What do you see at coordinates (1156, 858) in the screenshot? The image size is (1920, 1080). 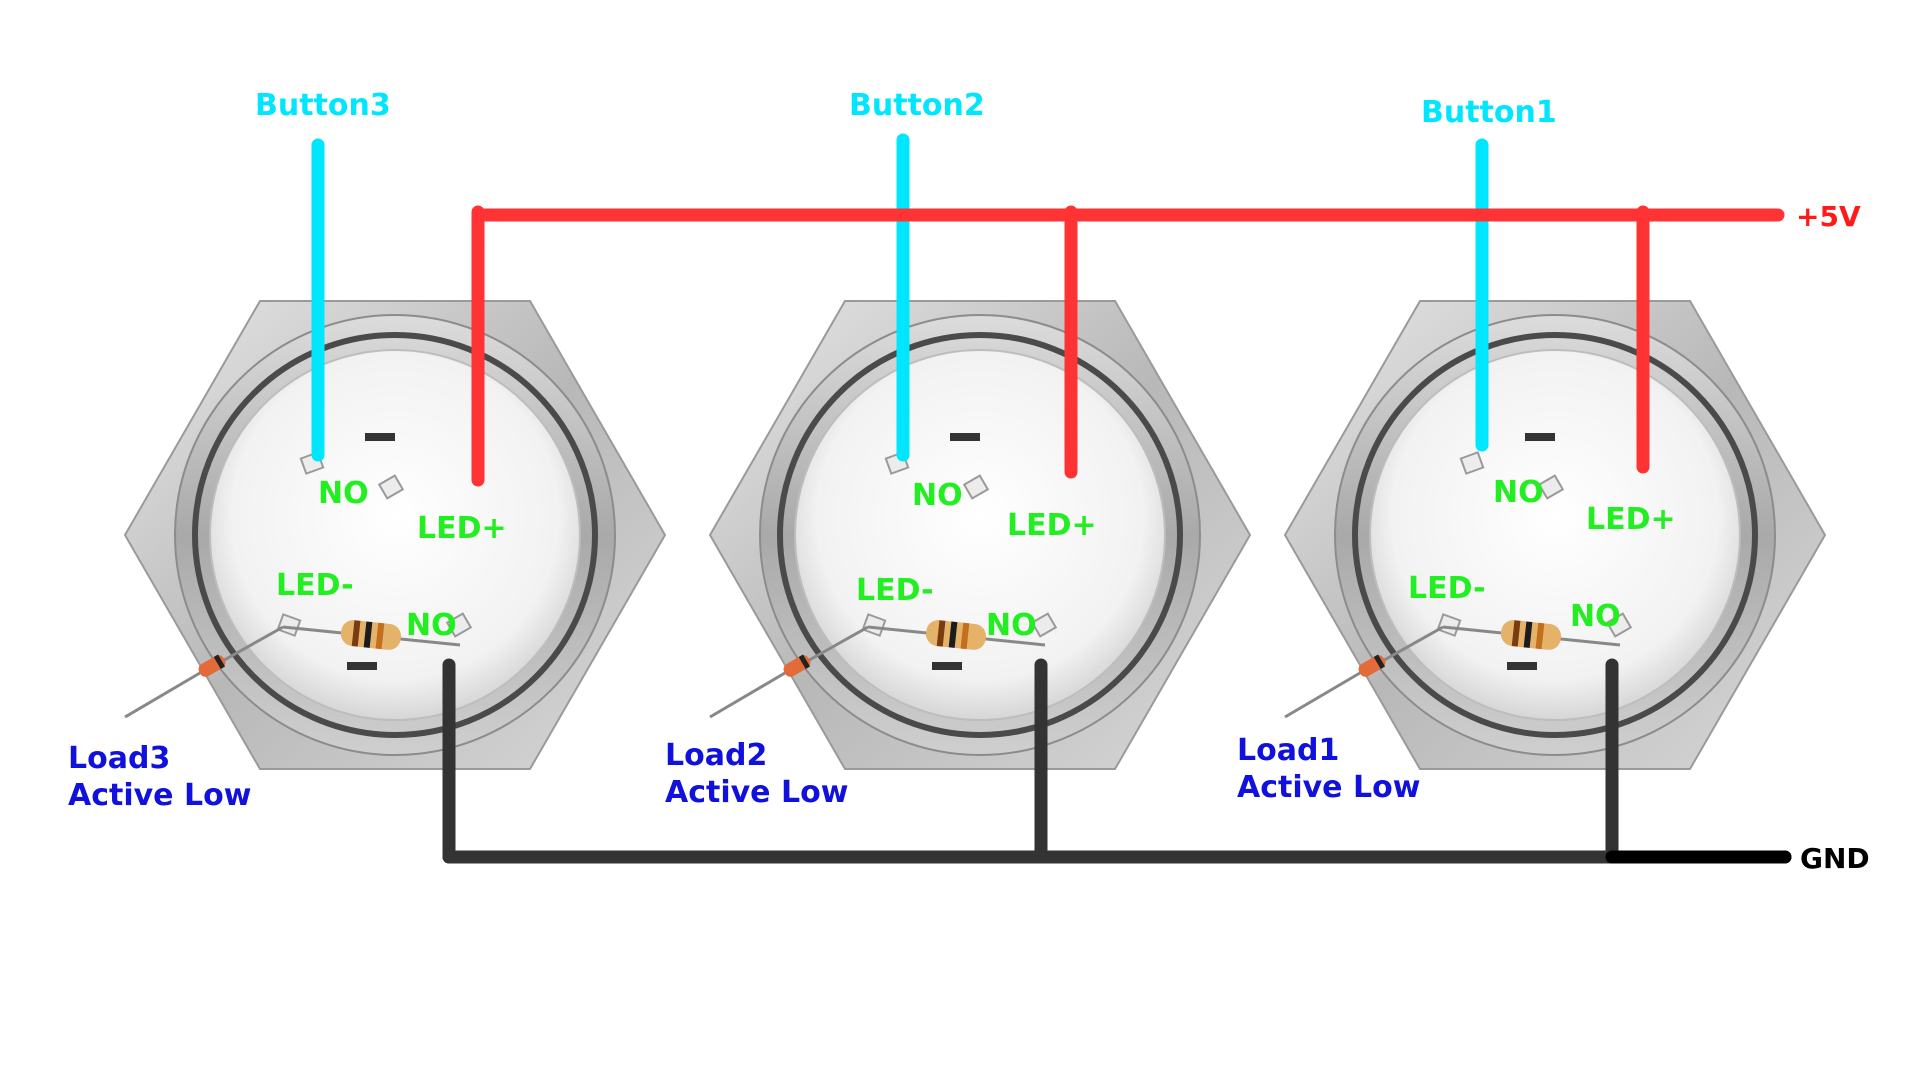 I see `gnd-rail: GND` at bounding box center [1156, 858].